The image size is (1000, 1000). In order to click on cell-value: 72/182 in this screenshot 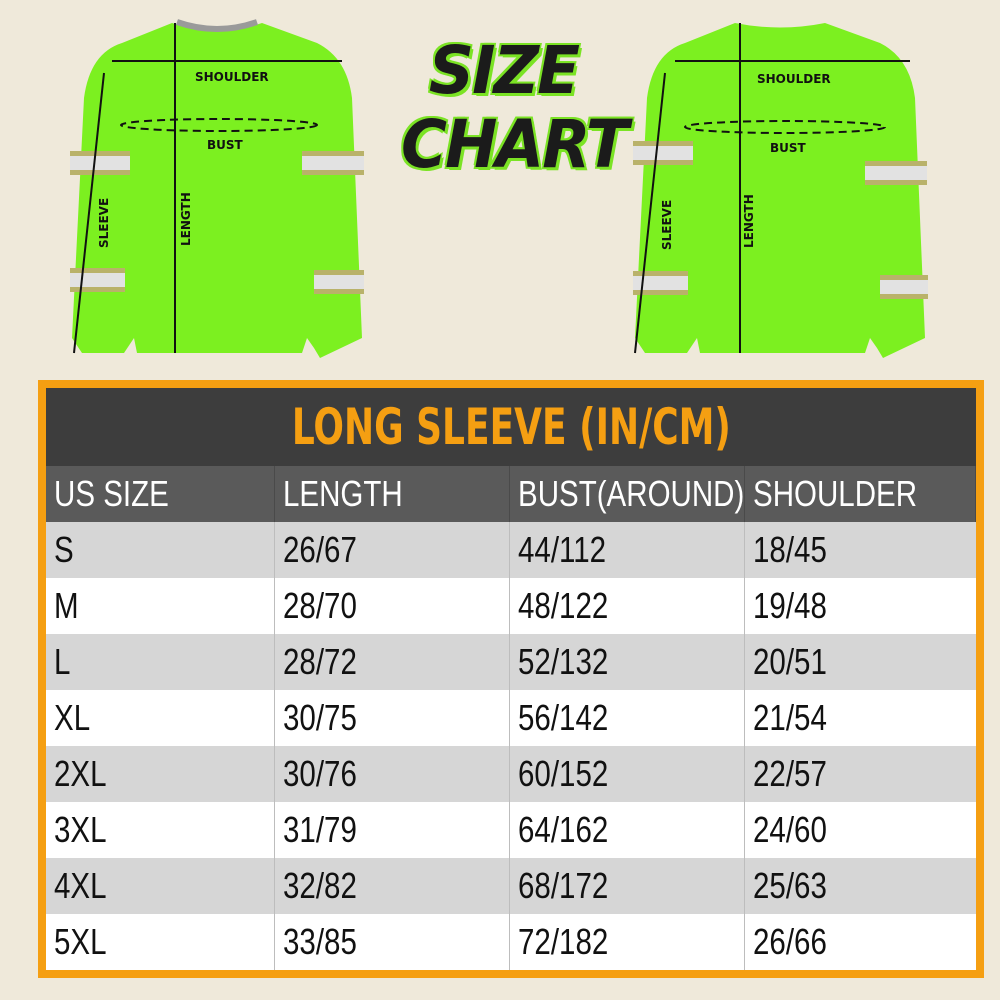, I will do `click(563, 941)`.